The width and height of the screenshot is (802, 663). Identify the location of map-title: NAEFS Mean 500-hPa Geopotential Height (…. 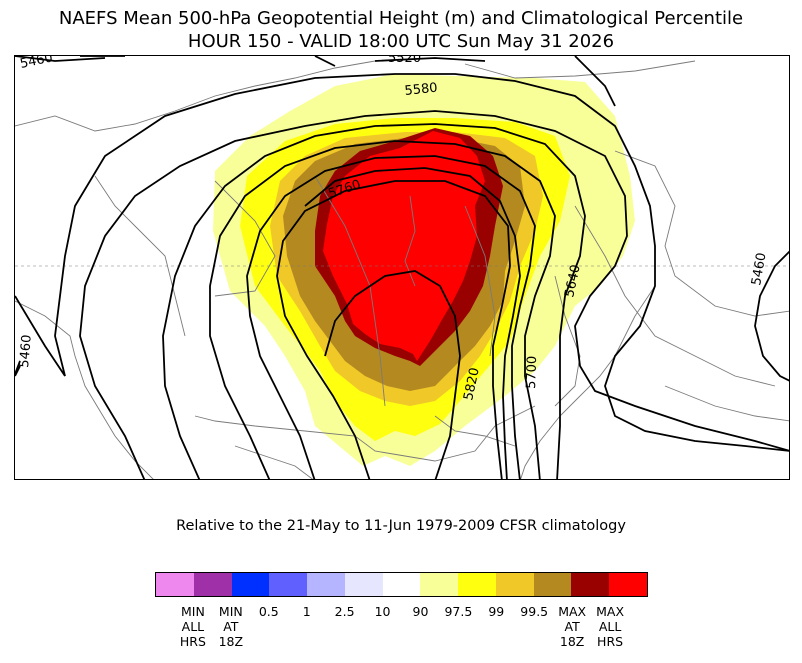
(401, 18).